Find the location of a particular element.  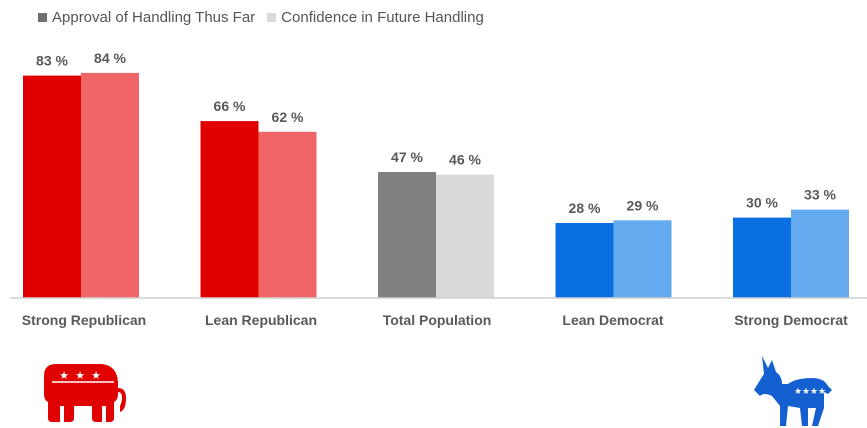

bar-approval-strong-democrat is located at coordinates (762, 257).